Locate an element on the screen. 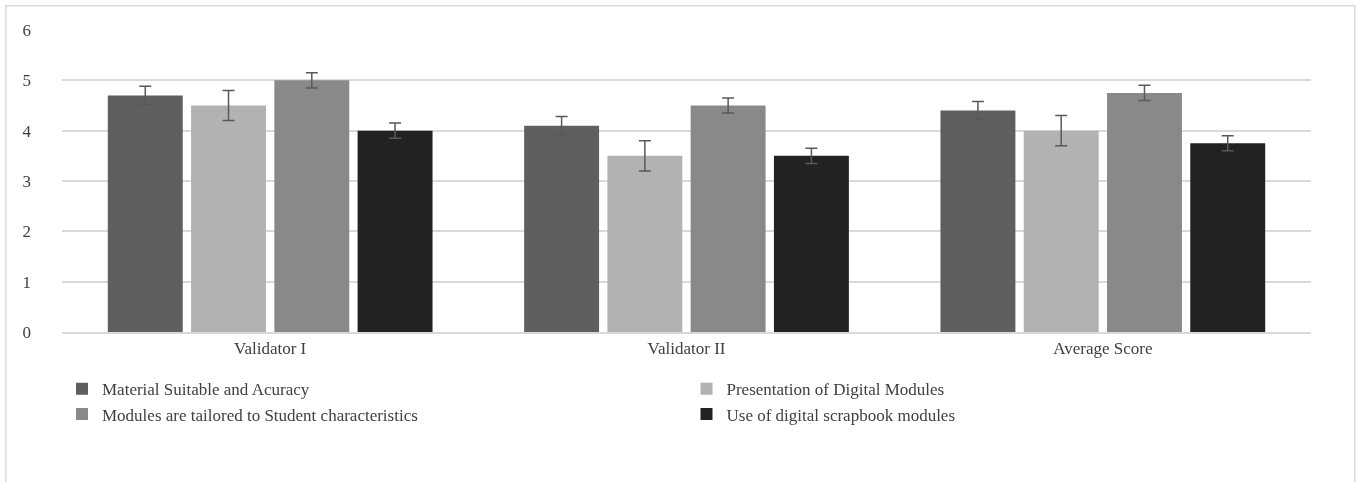 This screenshot has width=1361, height=482. y-tick-label: 5 is located at coordinates (26, 81).